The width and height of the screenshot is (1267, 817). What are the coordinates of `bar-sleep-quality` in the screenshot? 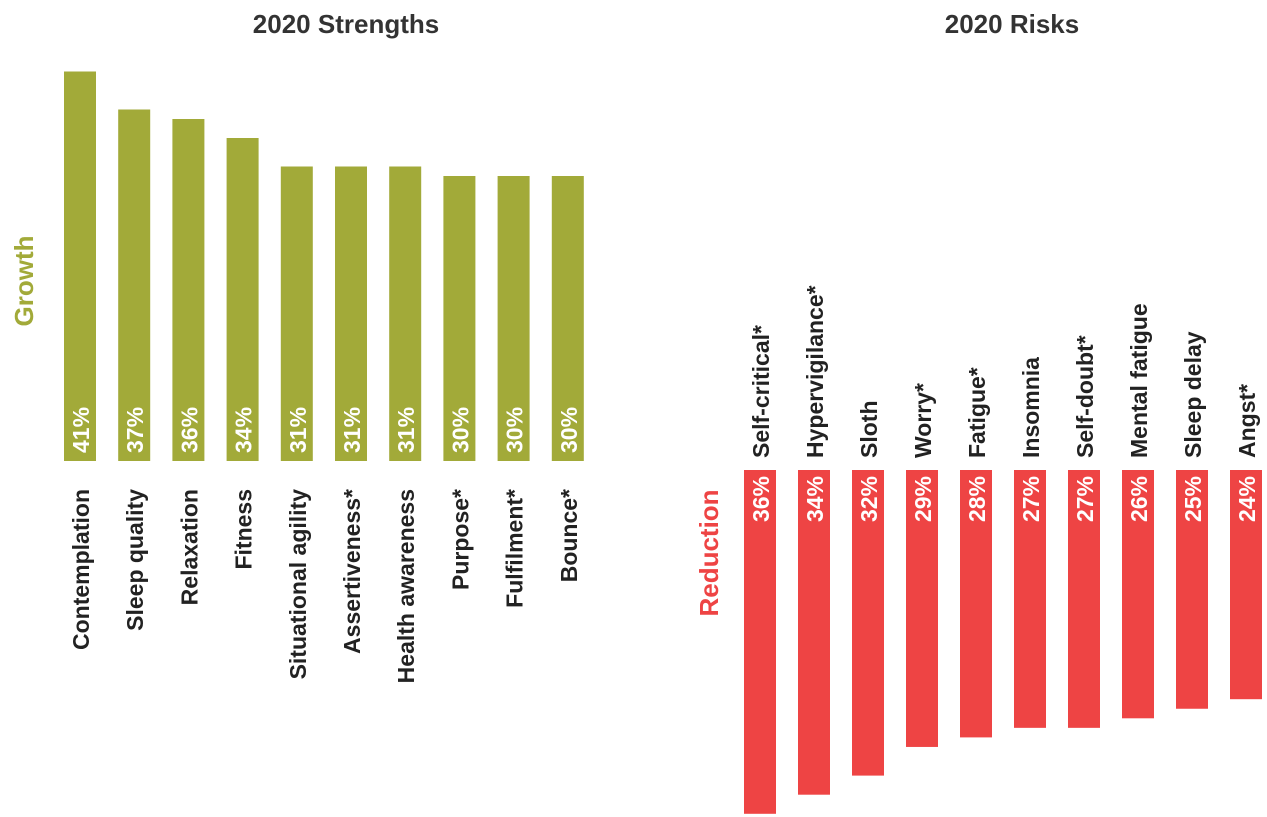 It's located at (134, 285).